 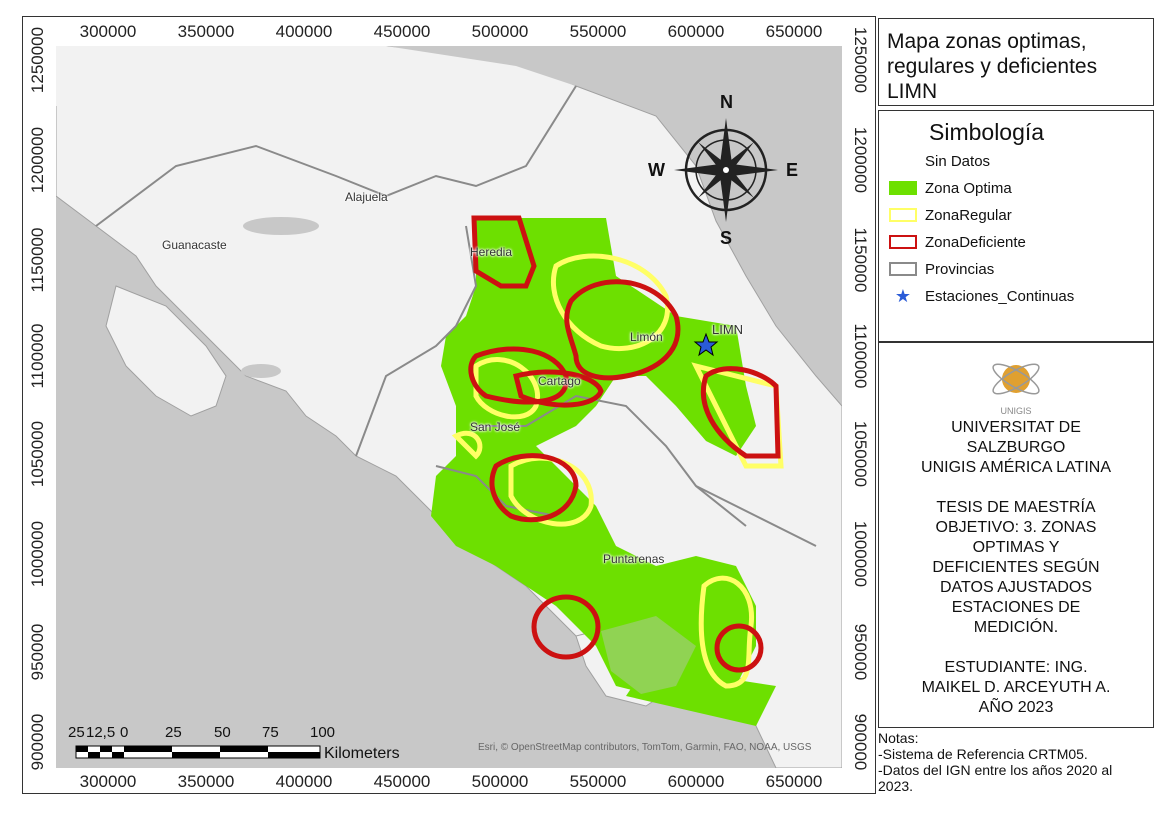 What do you see at coordinates (958, 161) in the screenshot?
I see `legend-label: Sin Datos` at bounding box center [958, 161].